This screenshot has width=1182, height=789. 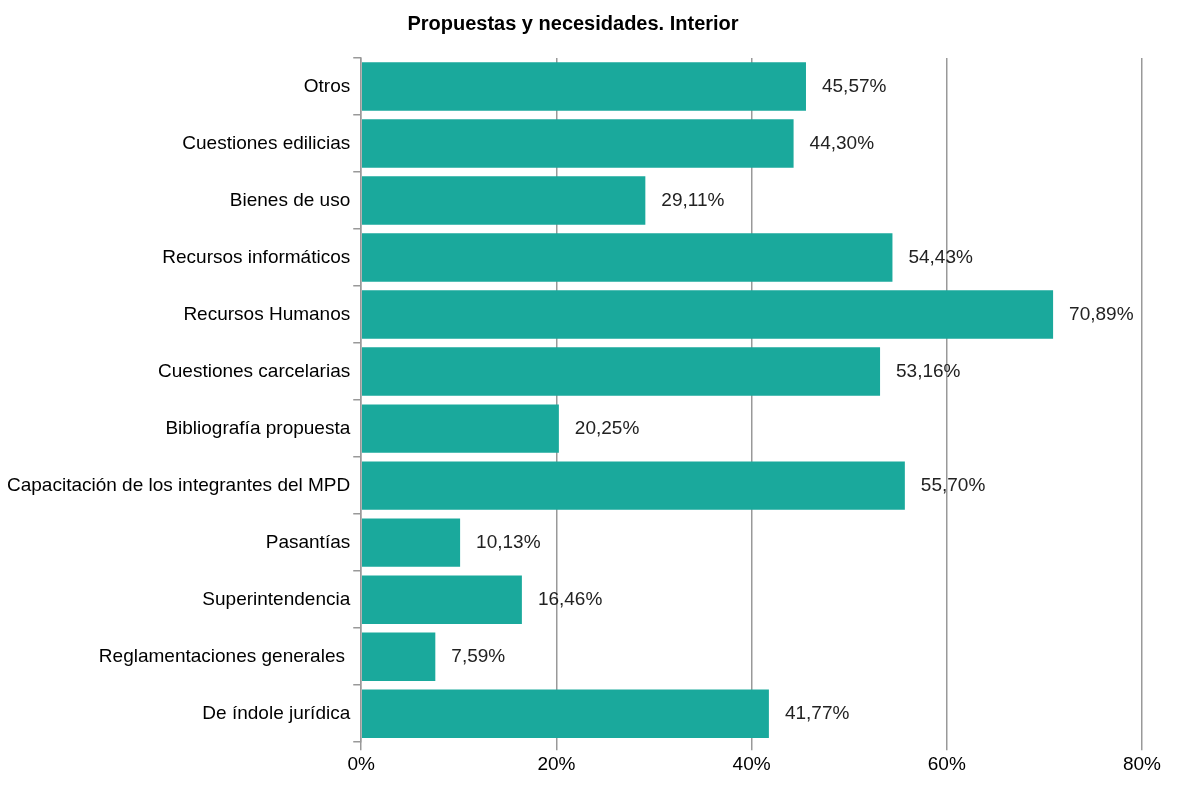 I want to click on data-label: 54,43%, so click(x=940, y=256).